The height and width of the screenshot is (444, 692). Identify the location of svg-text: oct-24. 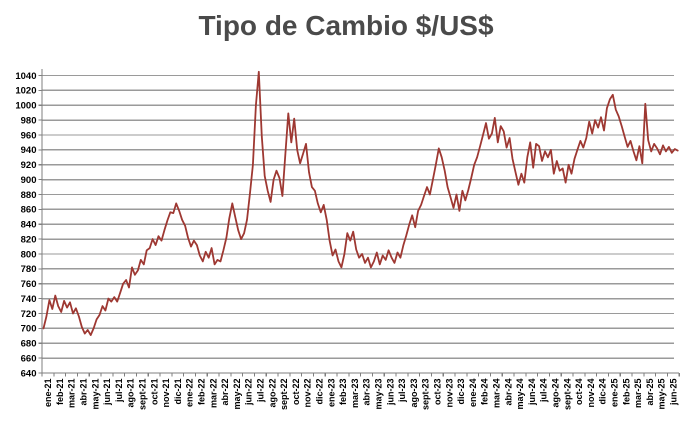
(579, 392).